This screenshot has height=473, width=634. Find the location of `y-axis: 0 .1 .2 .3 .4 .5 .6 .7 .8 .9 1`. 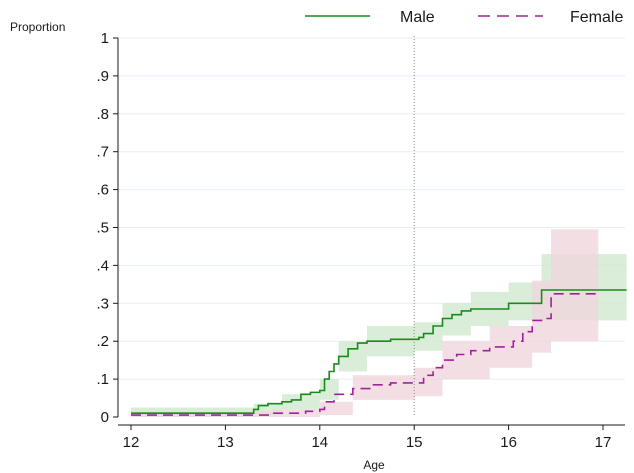

y-axis: 0 .1 .2 .3 .4 .5 .6 .7 .8 .9 1 is located at coordinates (107, 228).